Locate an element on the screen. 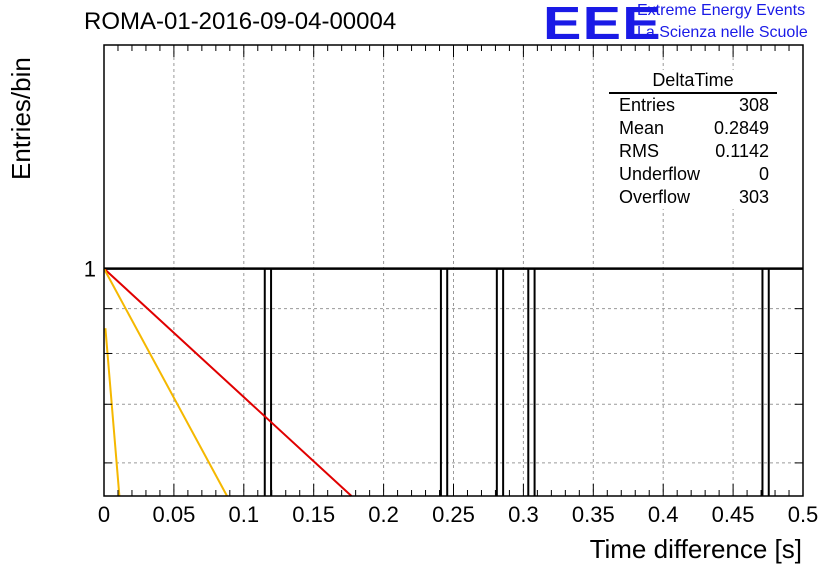 This screenshot has height=572, width=836. x-tick-labels: 0 0.05 0.1 0.15 0.2 0.25 0.3 0.35 0.4 0.45 0.5 is located at coordinates (458, 514).